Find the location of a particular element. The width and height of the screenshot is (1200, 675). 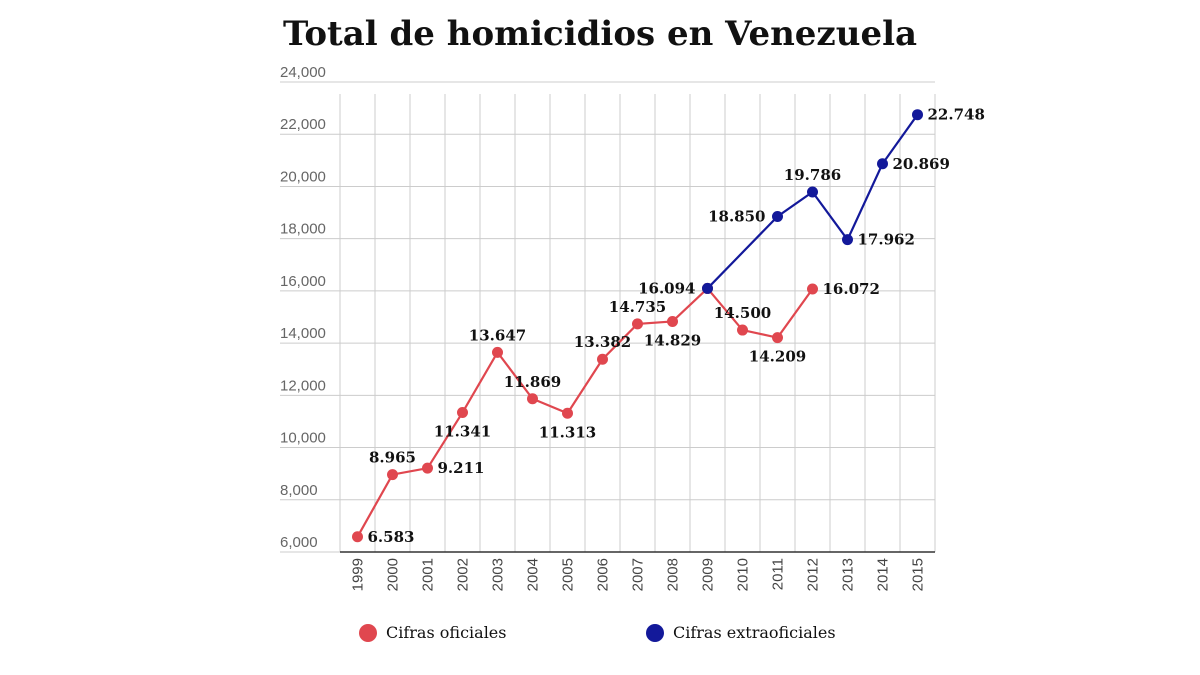

data-label: 8.965 is located at coordinates (392, 458).